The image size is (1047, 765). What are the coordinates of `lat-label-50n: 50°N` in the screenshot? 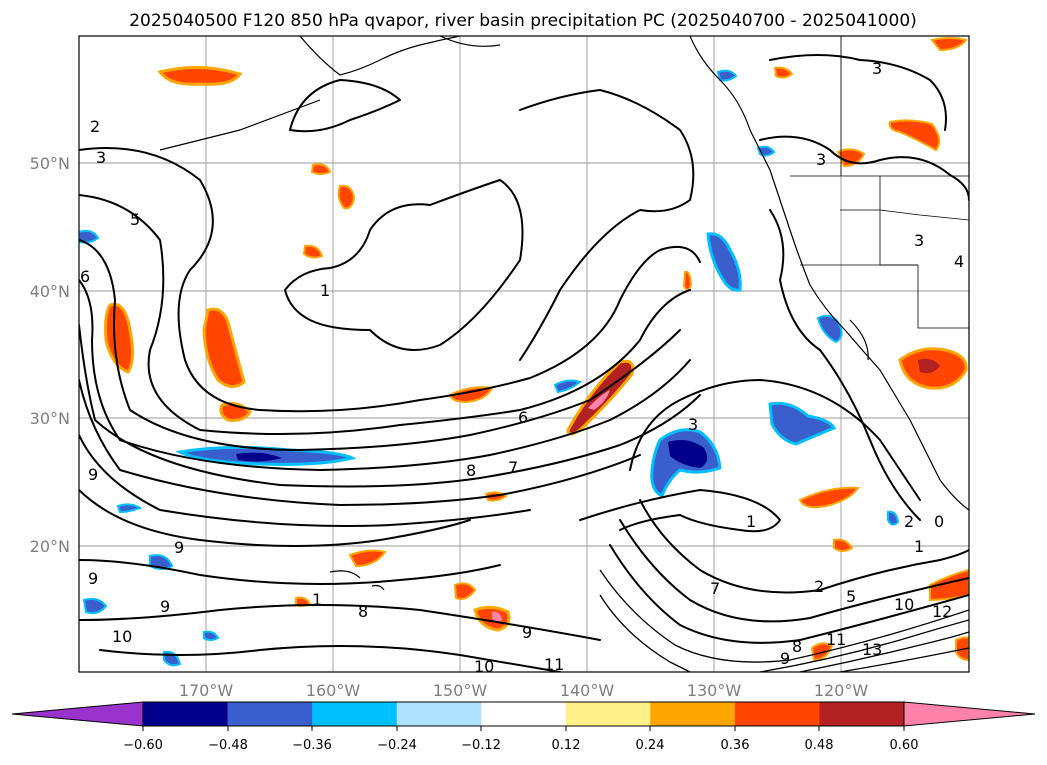 It's located at (50, 163).